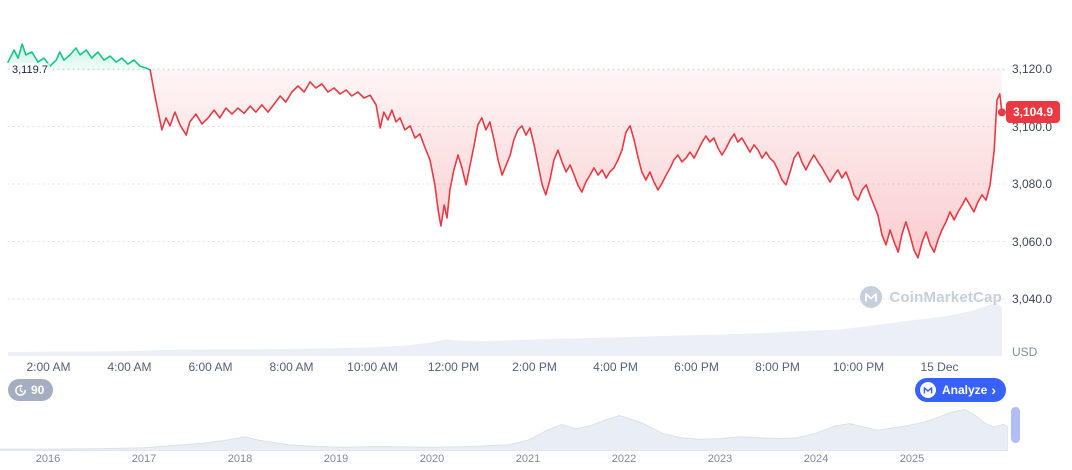 The width and height of the screenshot is (1072, 470). I want to click on minimap-year-label: 2019, so click(336, 459).